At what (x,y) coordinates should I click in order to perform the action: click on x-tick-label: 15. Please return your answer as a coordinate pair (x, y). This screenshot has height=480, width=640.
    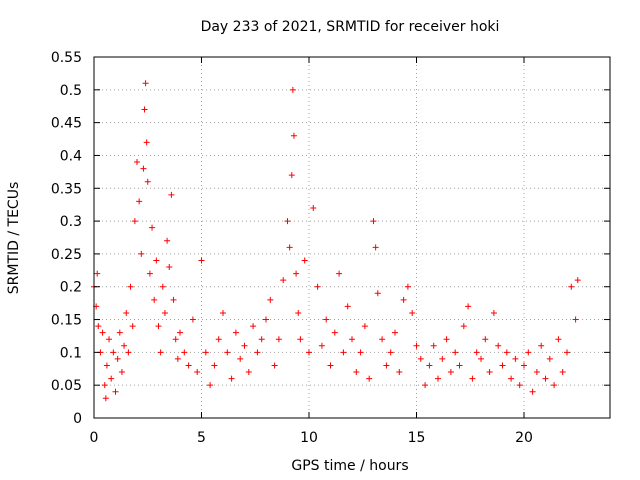
    Looking at the image, I should click on (417, 438).